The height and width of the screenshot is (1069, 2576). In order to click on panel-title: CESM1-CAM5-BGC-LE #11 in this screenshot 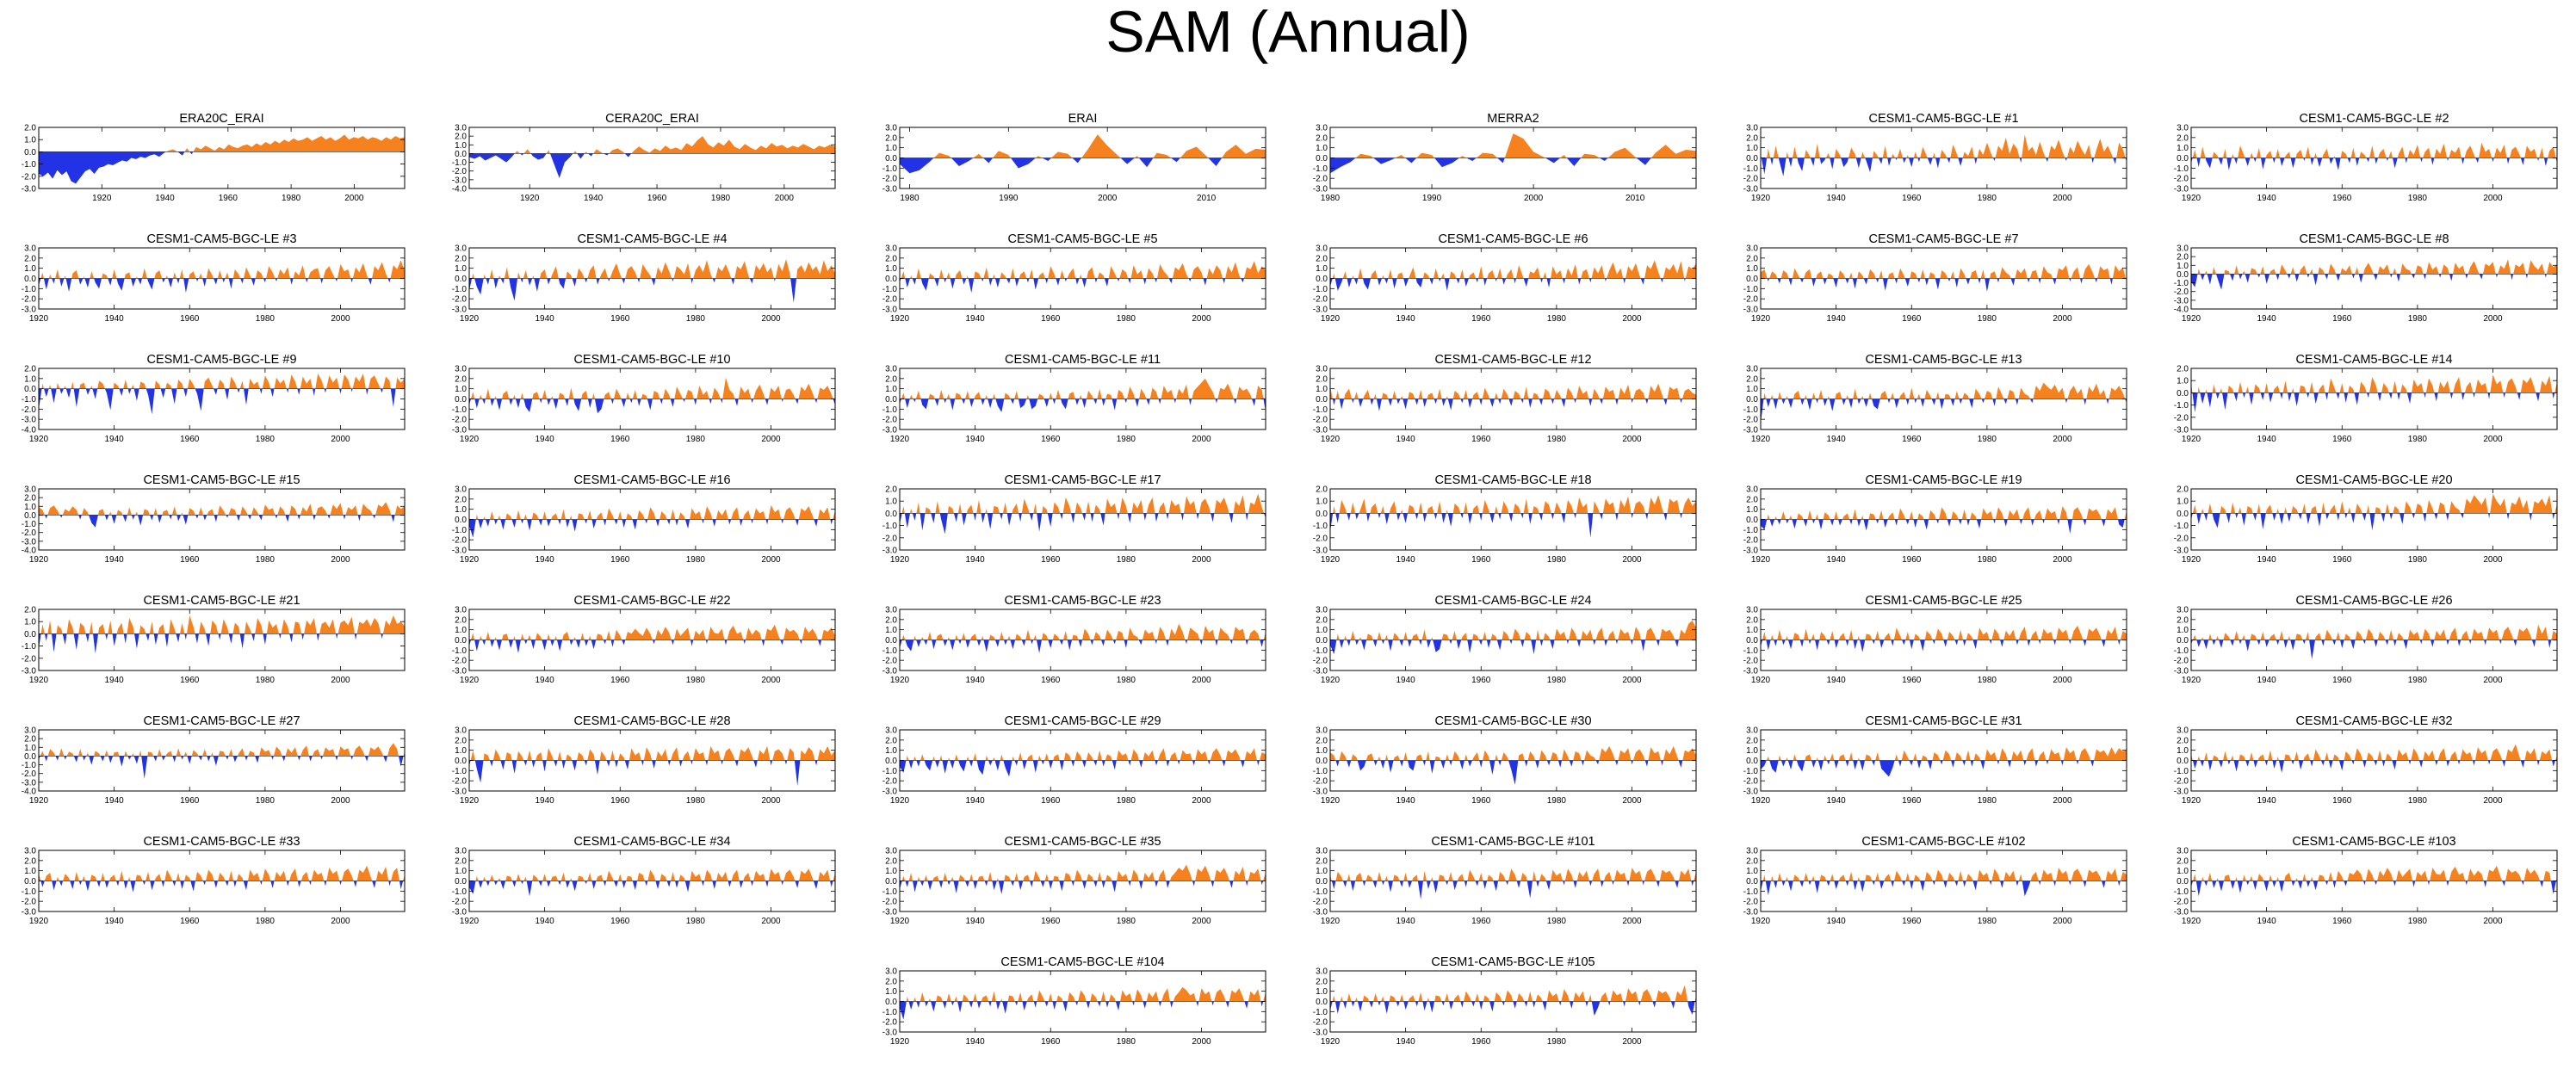, I will do `click(1083, 360)`.